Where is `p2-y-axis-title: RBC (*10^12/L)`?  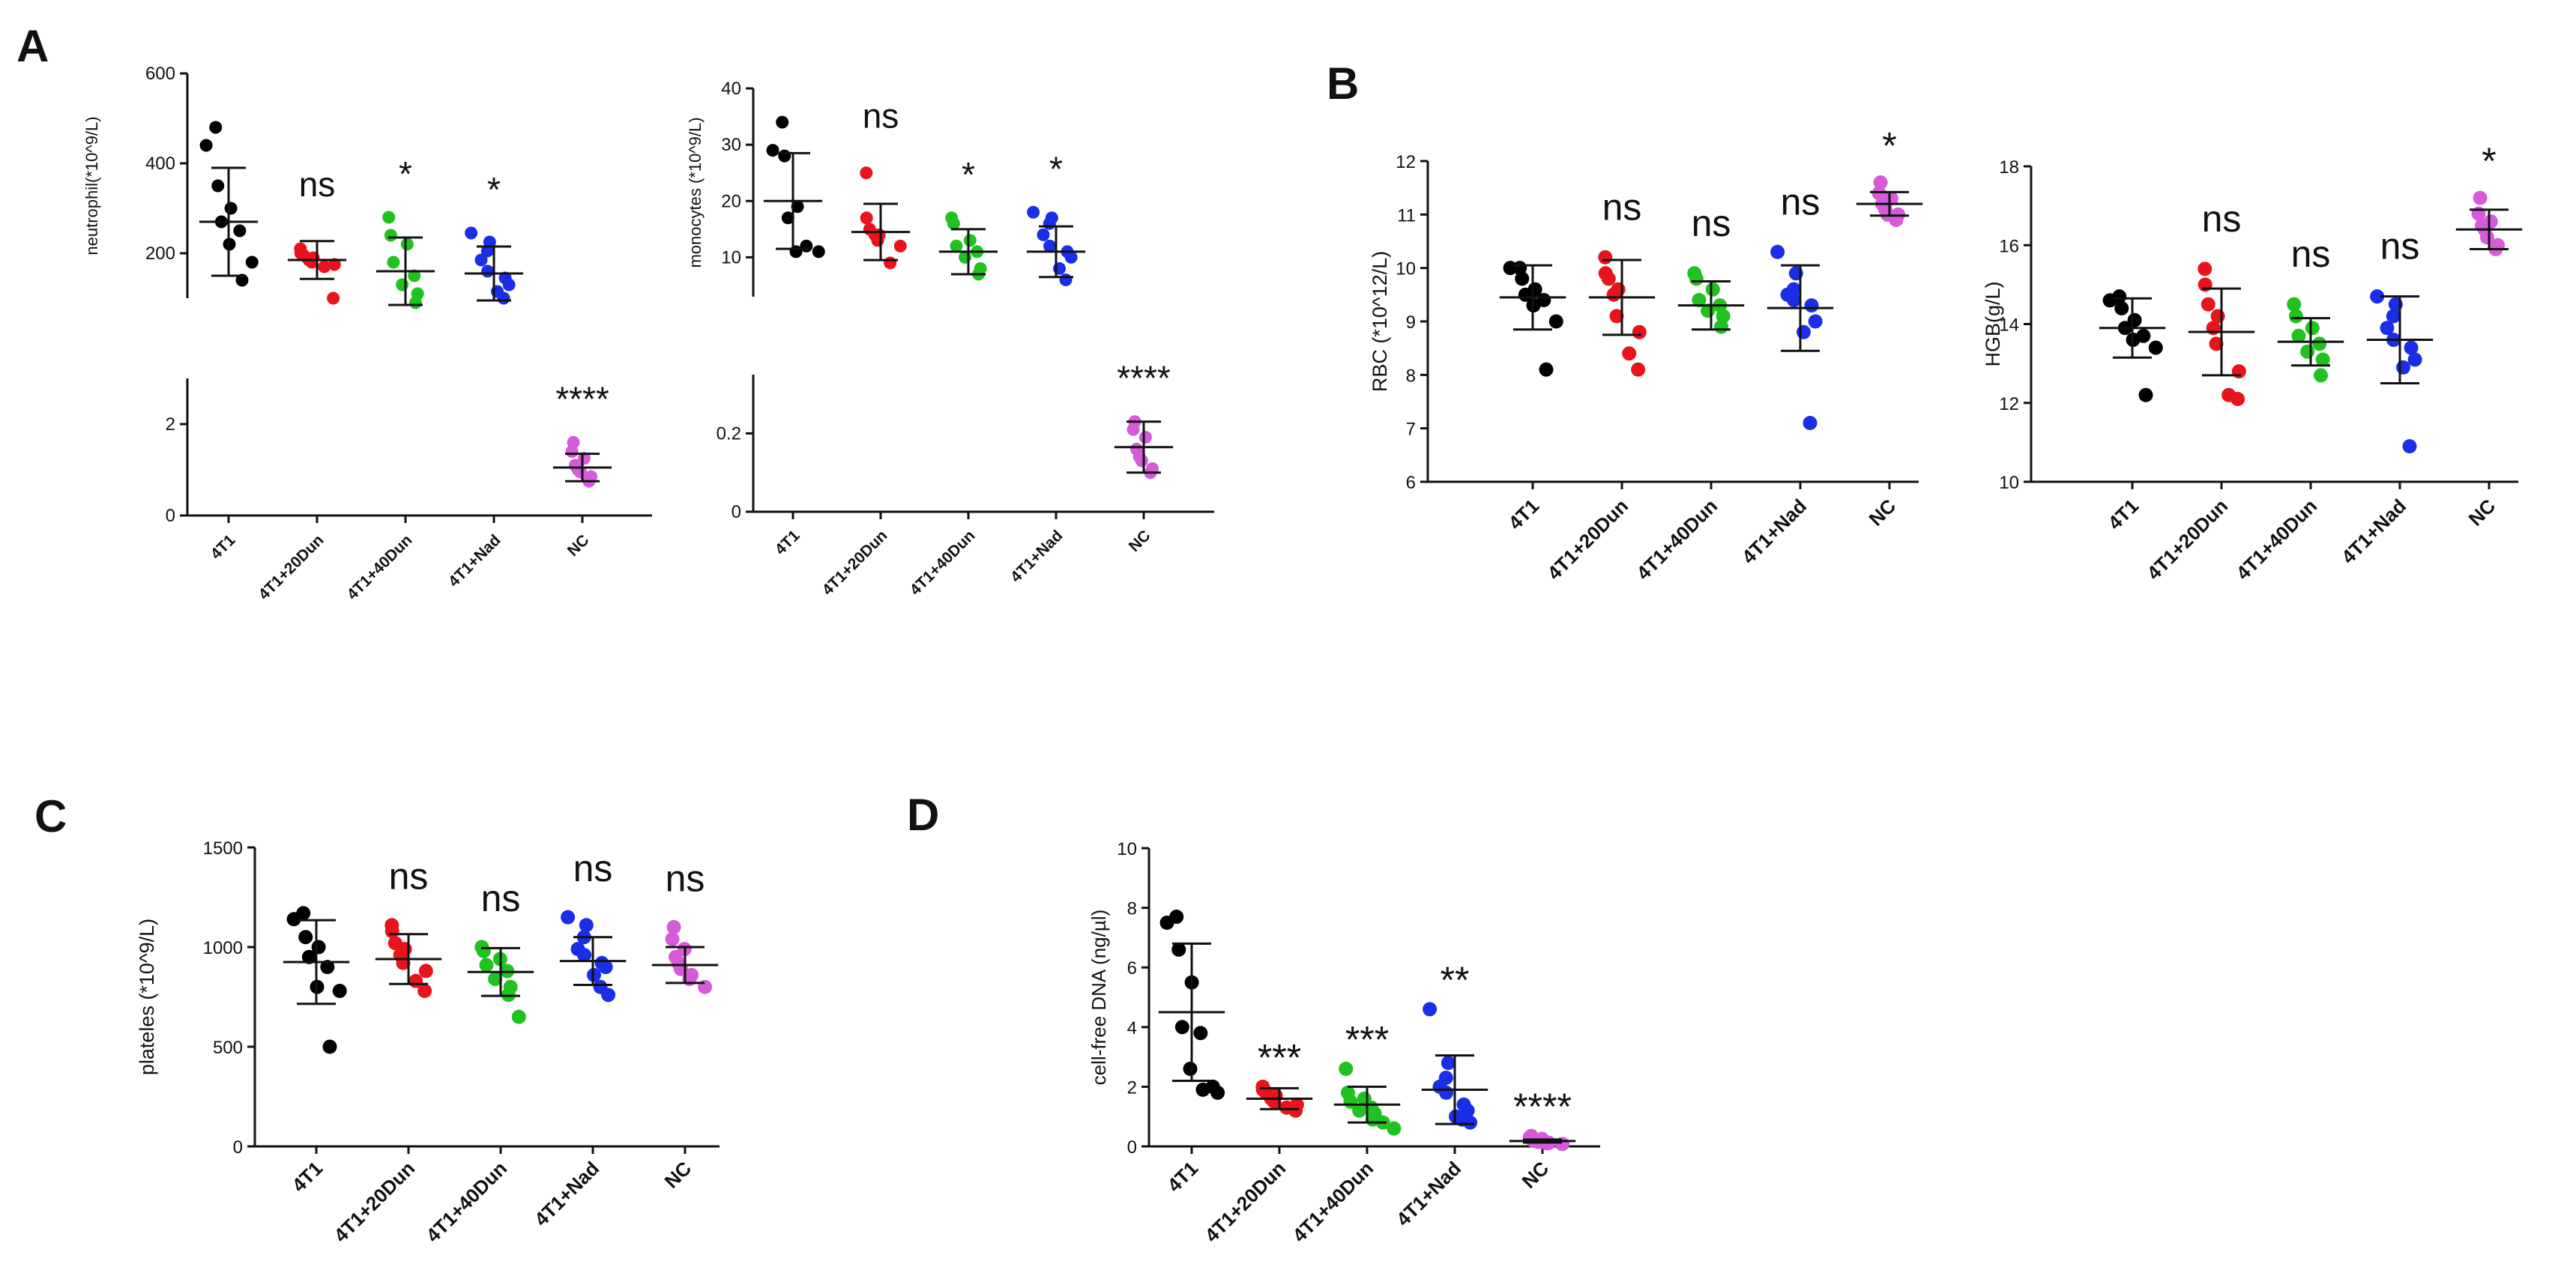
p2-y-axis-title: RBC (*10^12/L) is located at coordinates (1380, 321).